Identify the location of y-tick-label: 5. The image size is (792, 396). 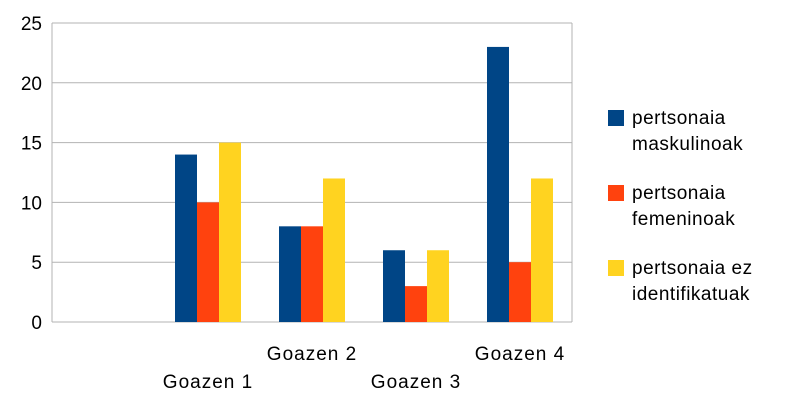
(36, 263).